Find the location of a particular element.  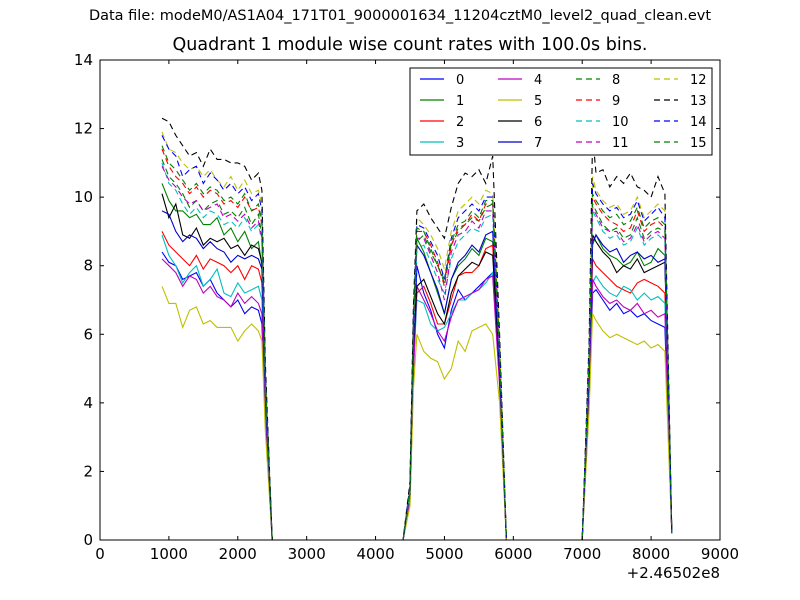

y-tick-label: 14 is located at coordinates (83, 60).